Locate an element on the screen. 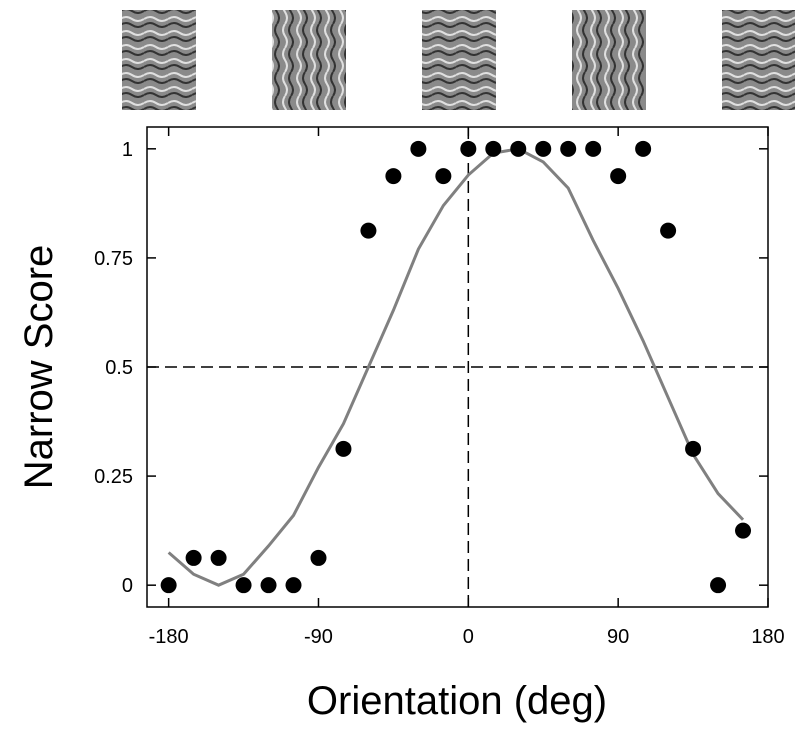 The height and width of the screenshot is (731, 795). y-tick-label: 0.75 is located at coordinates (113, 259).